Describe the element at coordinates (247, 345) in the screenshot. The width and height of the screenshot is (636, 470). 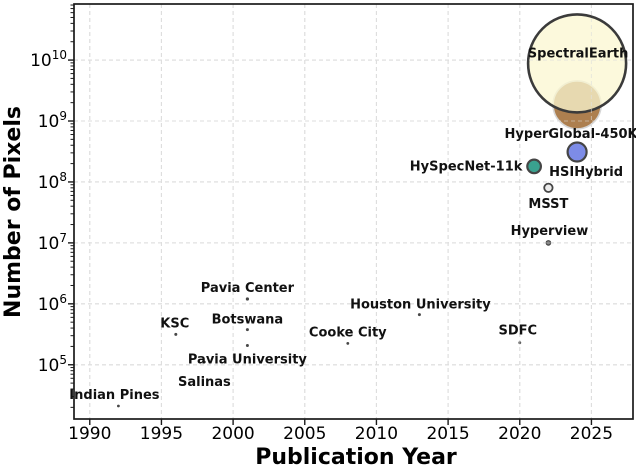
I see `point-pavia-university` at that location.